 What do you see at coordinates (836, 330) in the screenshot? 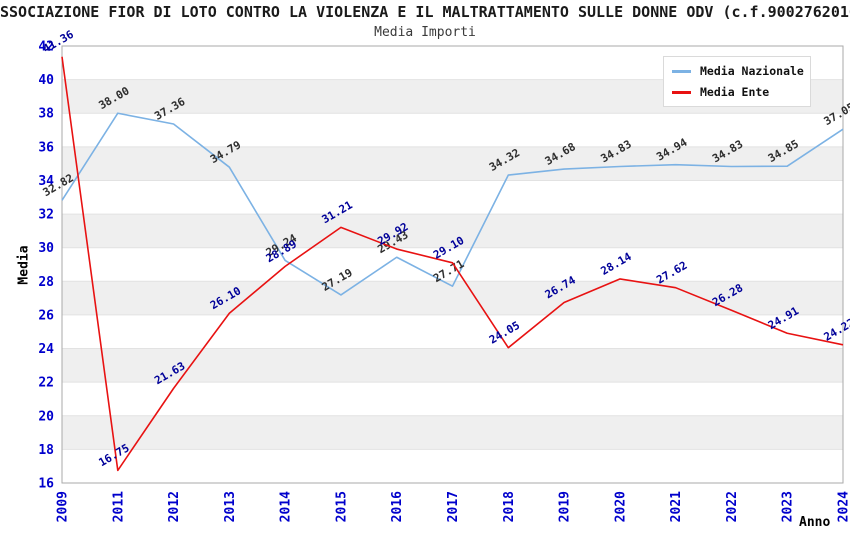
I see `data-label: 24.22` at bounding box center [836, 330].